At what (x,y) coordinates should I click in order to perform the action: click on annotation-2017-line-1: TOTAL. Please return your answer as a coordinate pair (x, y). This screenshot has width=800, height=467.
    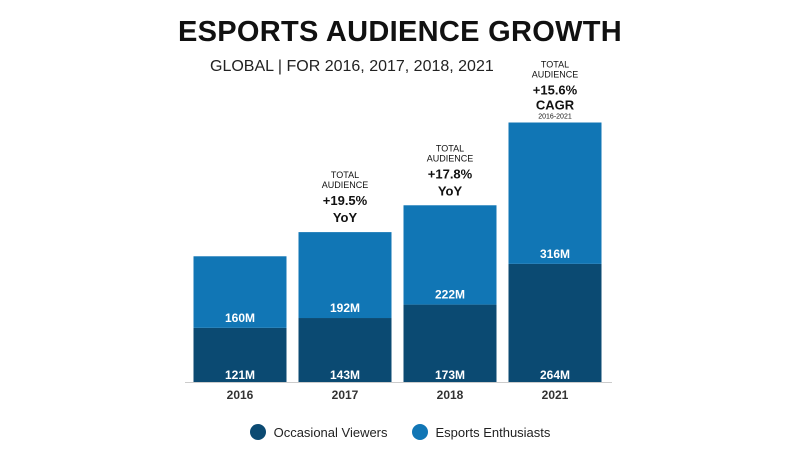
    Looking at the image, I should click on (345, 175).